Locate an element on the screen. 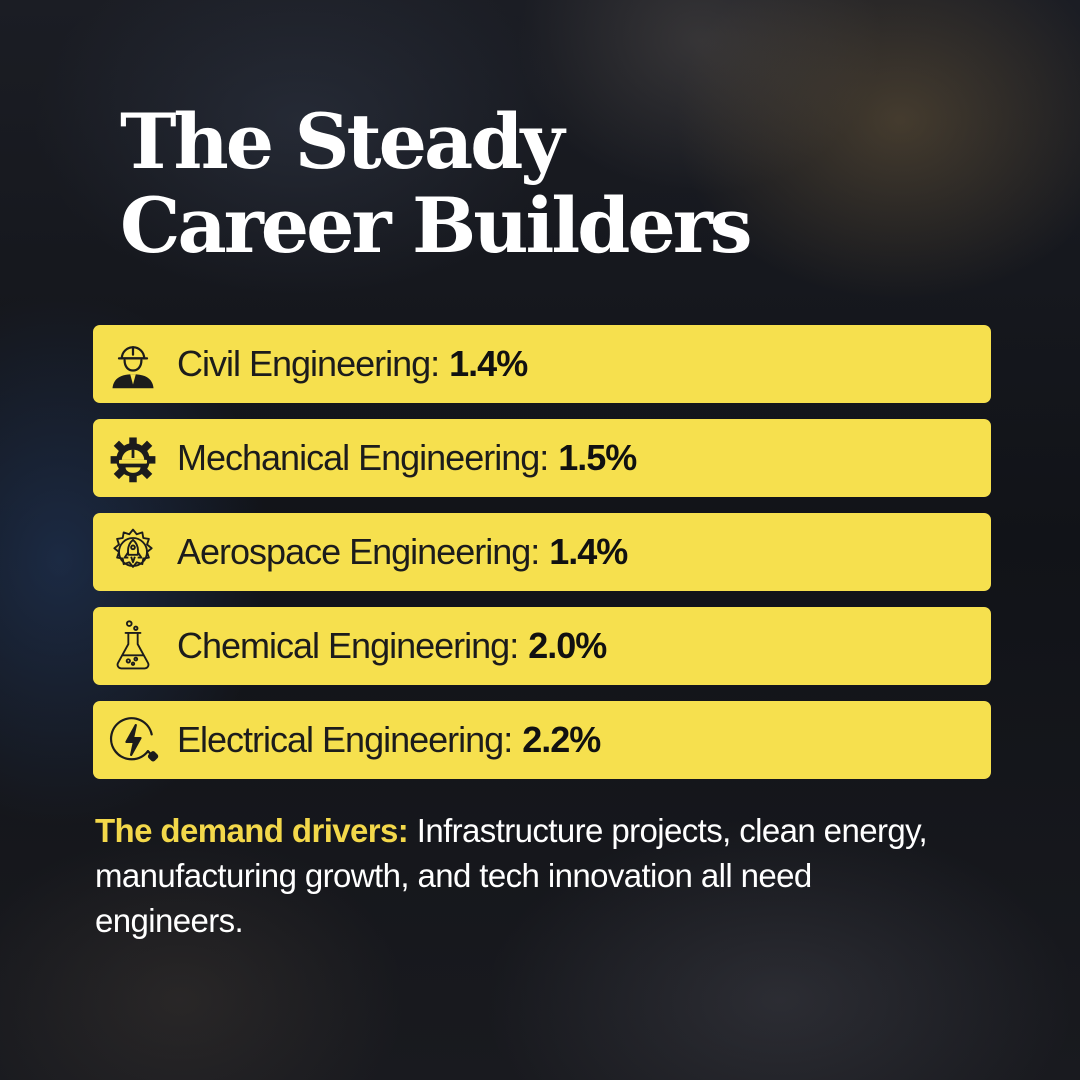 The width and height of the screenshot is (1080, 1080). flask-icon is located at coordinates (133, 646).